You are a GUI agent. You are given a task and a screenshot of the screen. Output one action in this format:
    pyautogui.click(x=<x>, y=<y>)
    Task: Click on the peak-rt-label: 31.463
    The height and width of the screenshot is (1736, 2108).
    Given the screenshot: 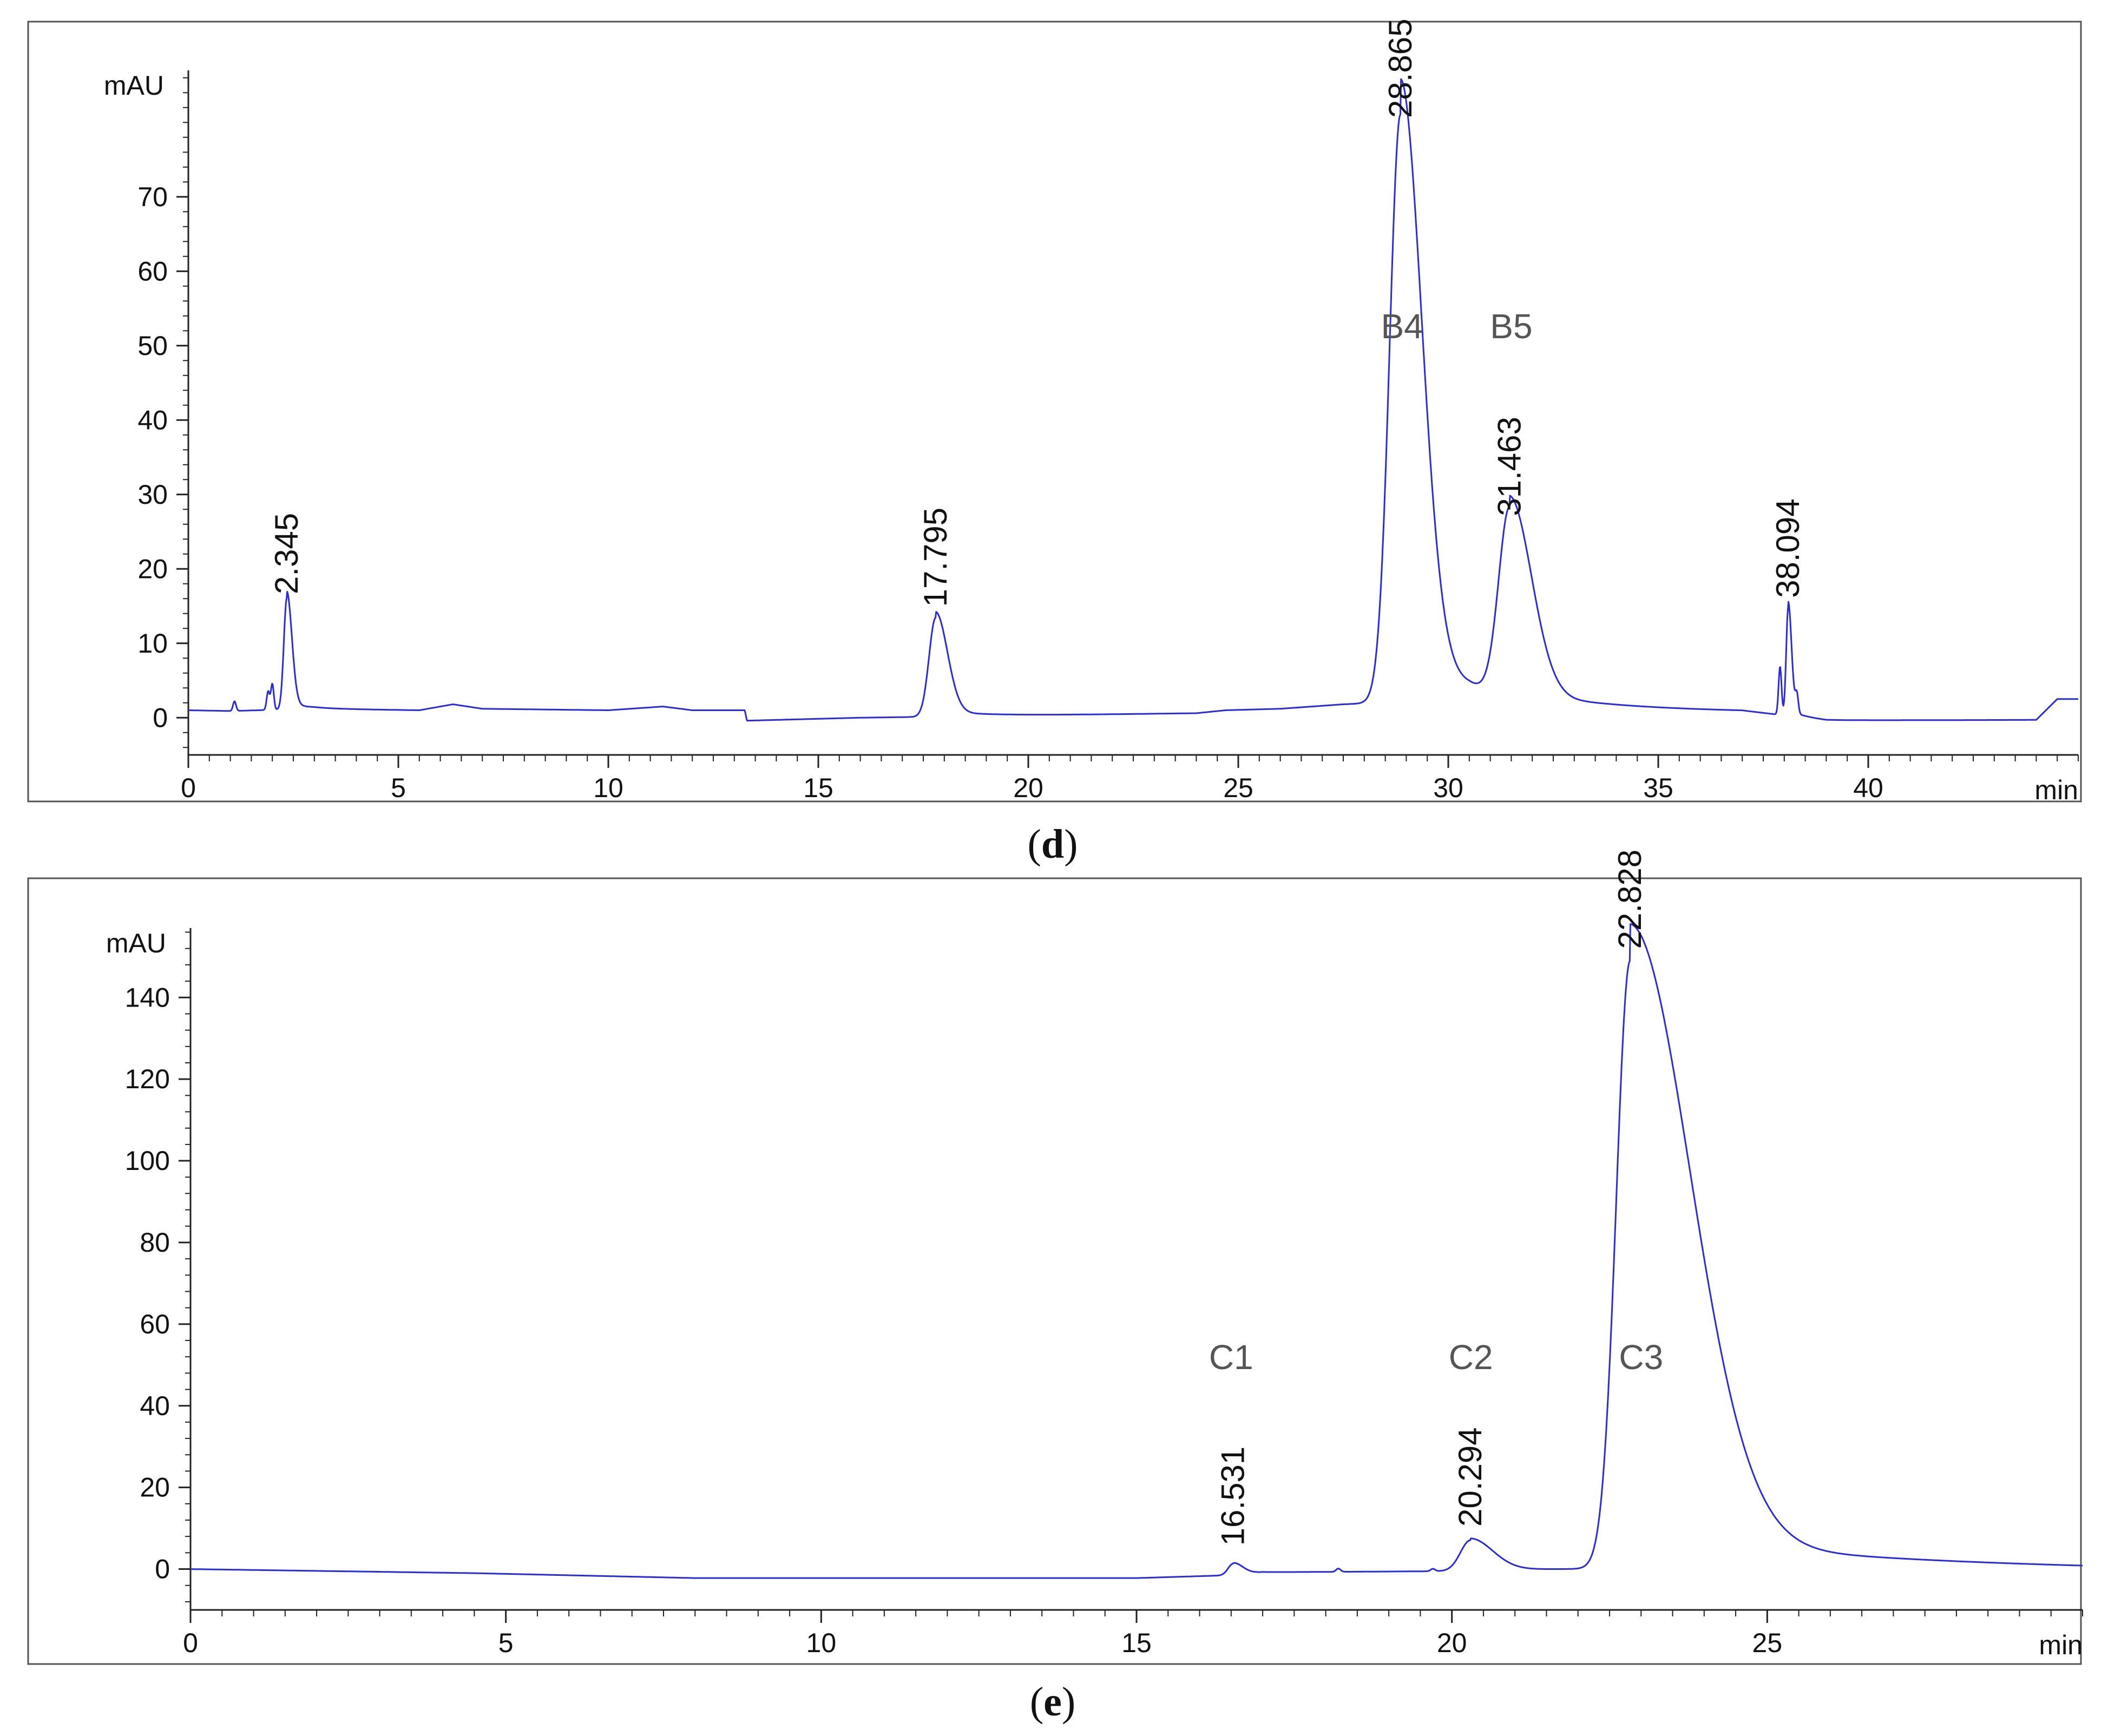 What is the action you would take?
    pyautogui.click(x=1510, y=467)
    